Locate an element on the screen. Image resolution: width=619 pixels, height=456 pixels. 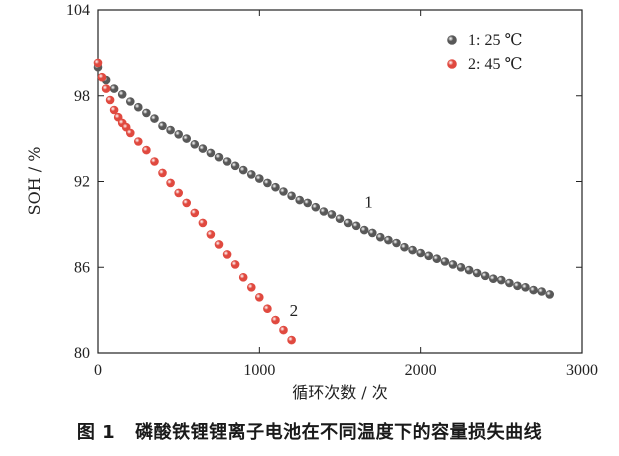
legend-label: 2: 45 ℃ is located at coordinates (495, 64).